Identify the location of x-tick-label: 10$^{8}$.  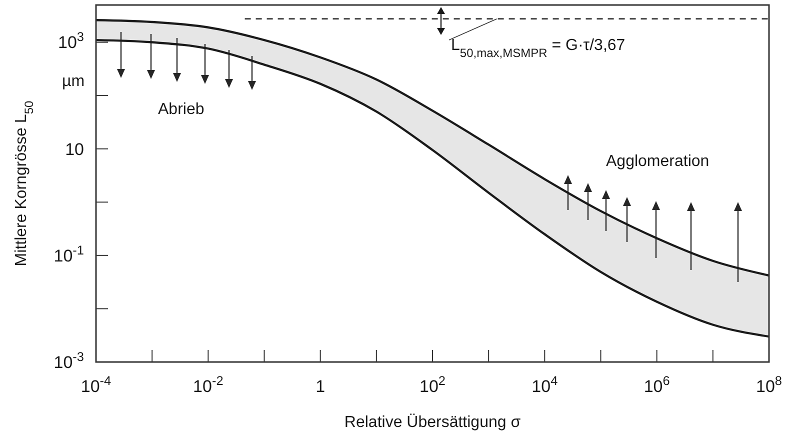
(769, 384).